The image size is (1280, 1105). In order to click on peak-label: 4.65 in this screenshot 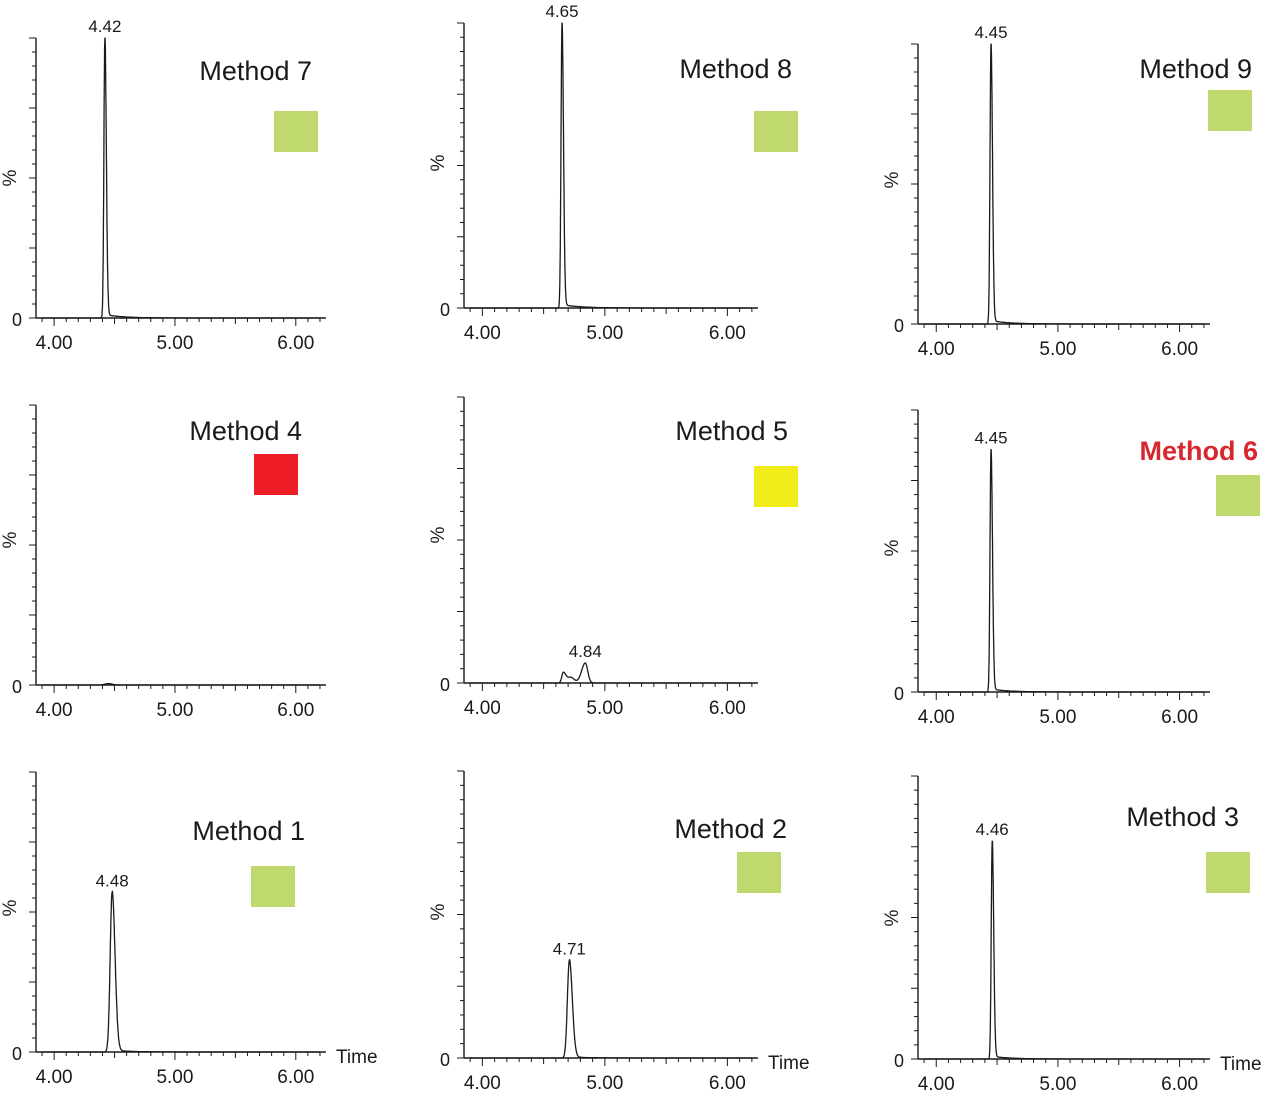, I will do `click(561, 11)`.